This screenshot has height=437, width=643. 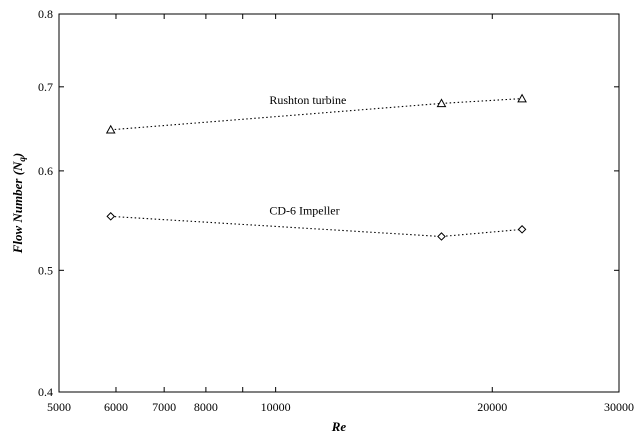 What do you see at coordinates (307, 100) in the screenshot?
I see `series-label-rushton-turbine: Rushton turbine` at bounding box center [307, 100].